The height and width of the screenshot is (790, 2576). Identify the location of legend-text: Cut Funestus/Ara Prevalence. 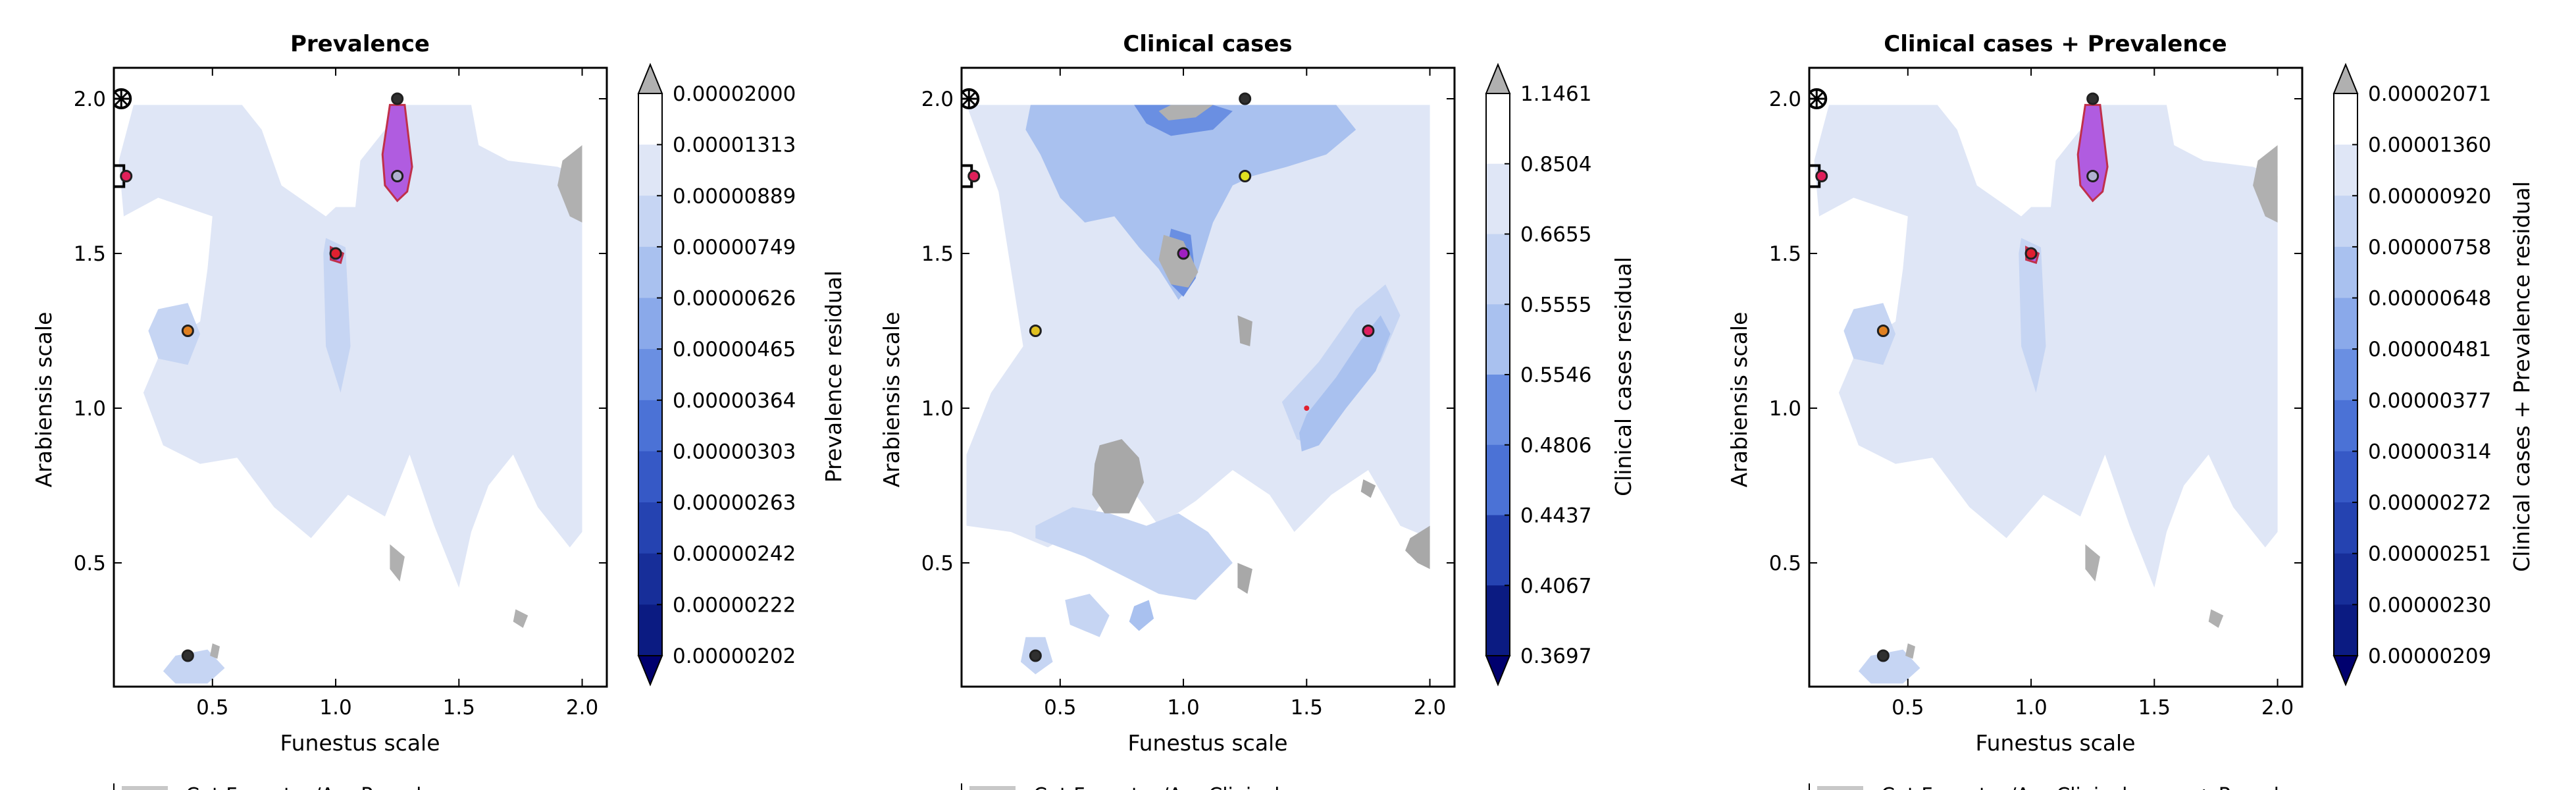
(327, 787).